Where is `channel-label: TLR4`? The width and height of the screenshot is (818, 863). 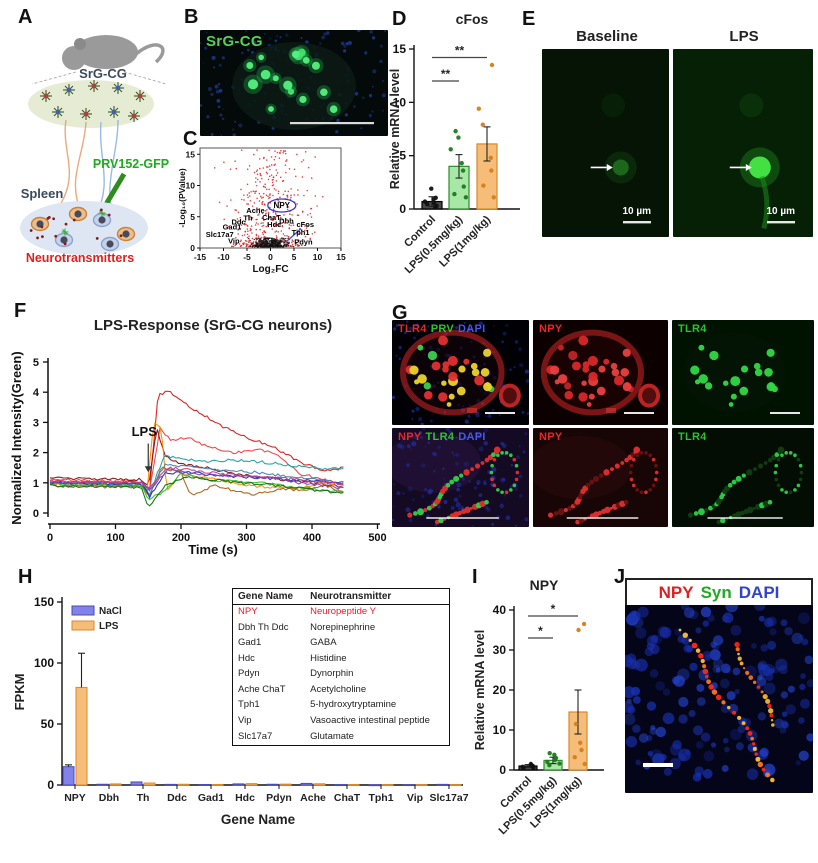 channel-label: TLR4 is located at coordinates (694, 329).